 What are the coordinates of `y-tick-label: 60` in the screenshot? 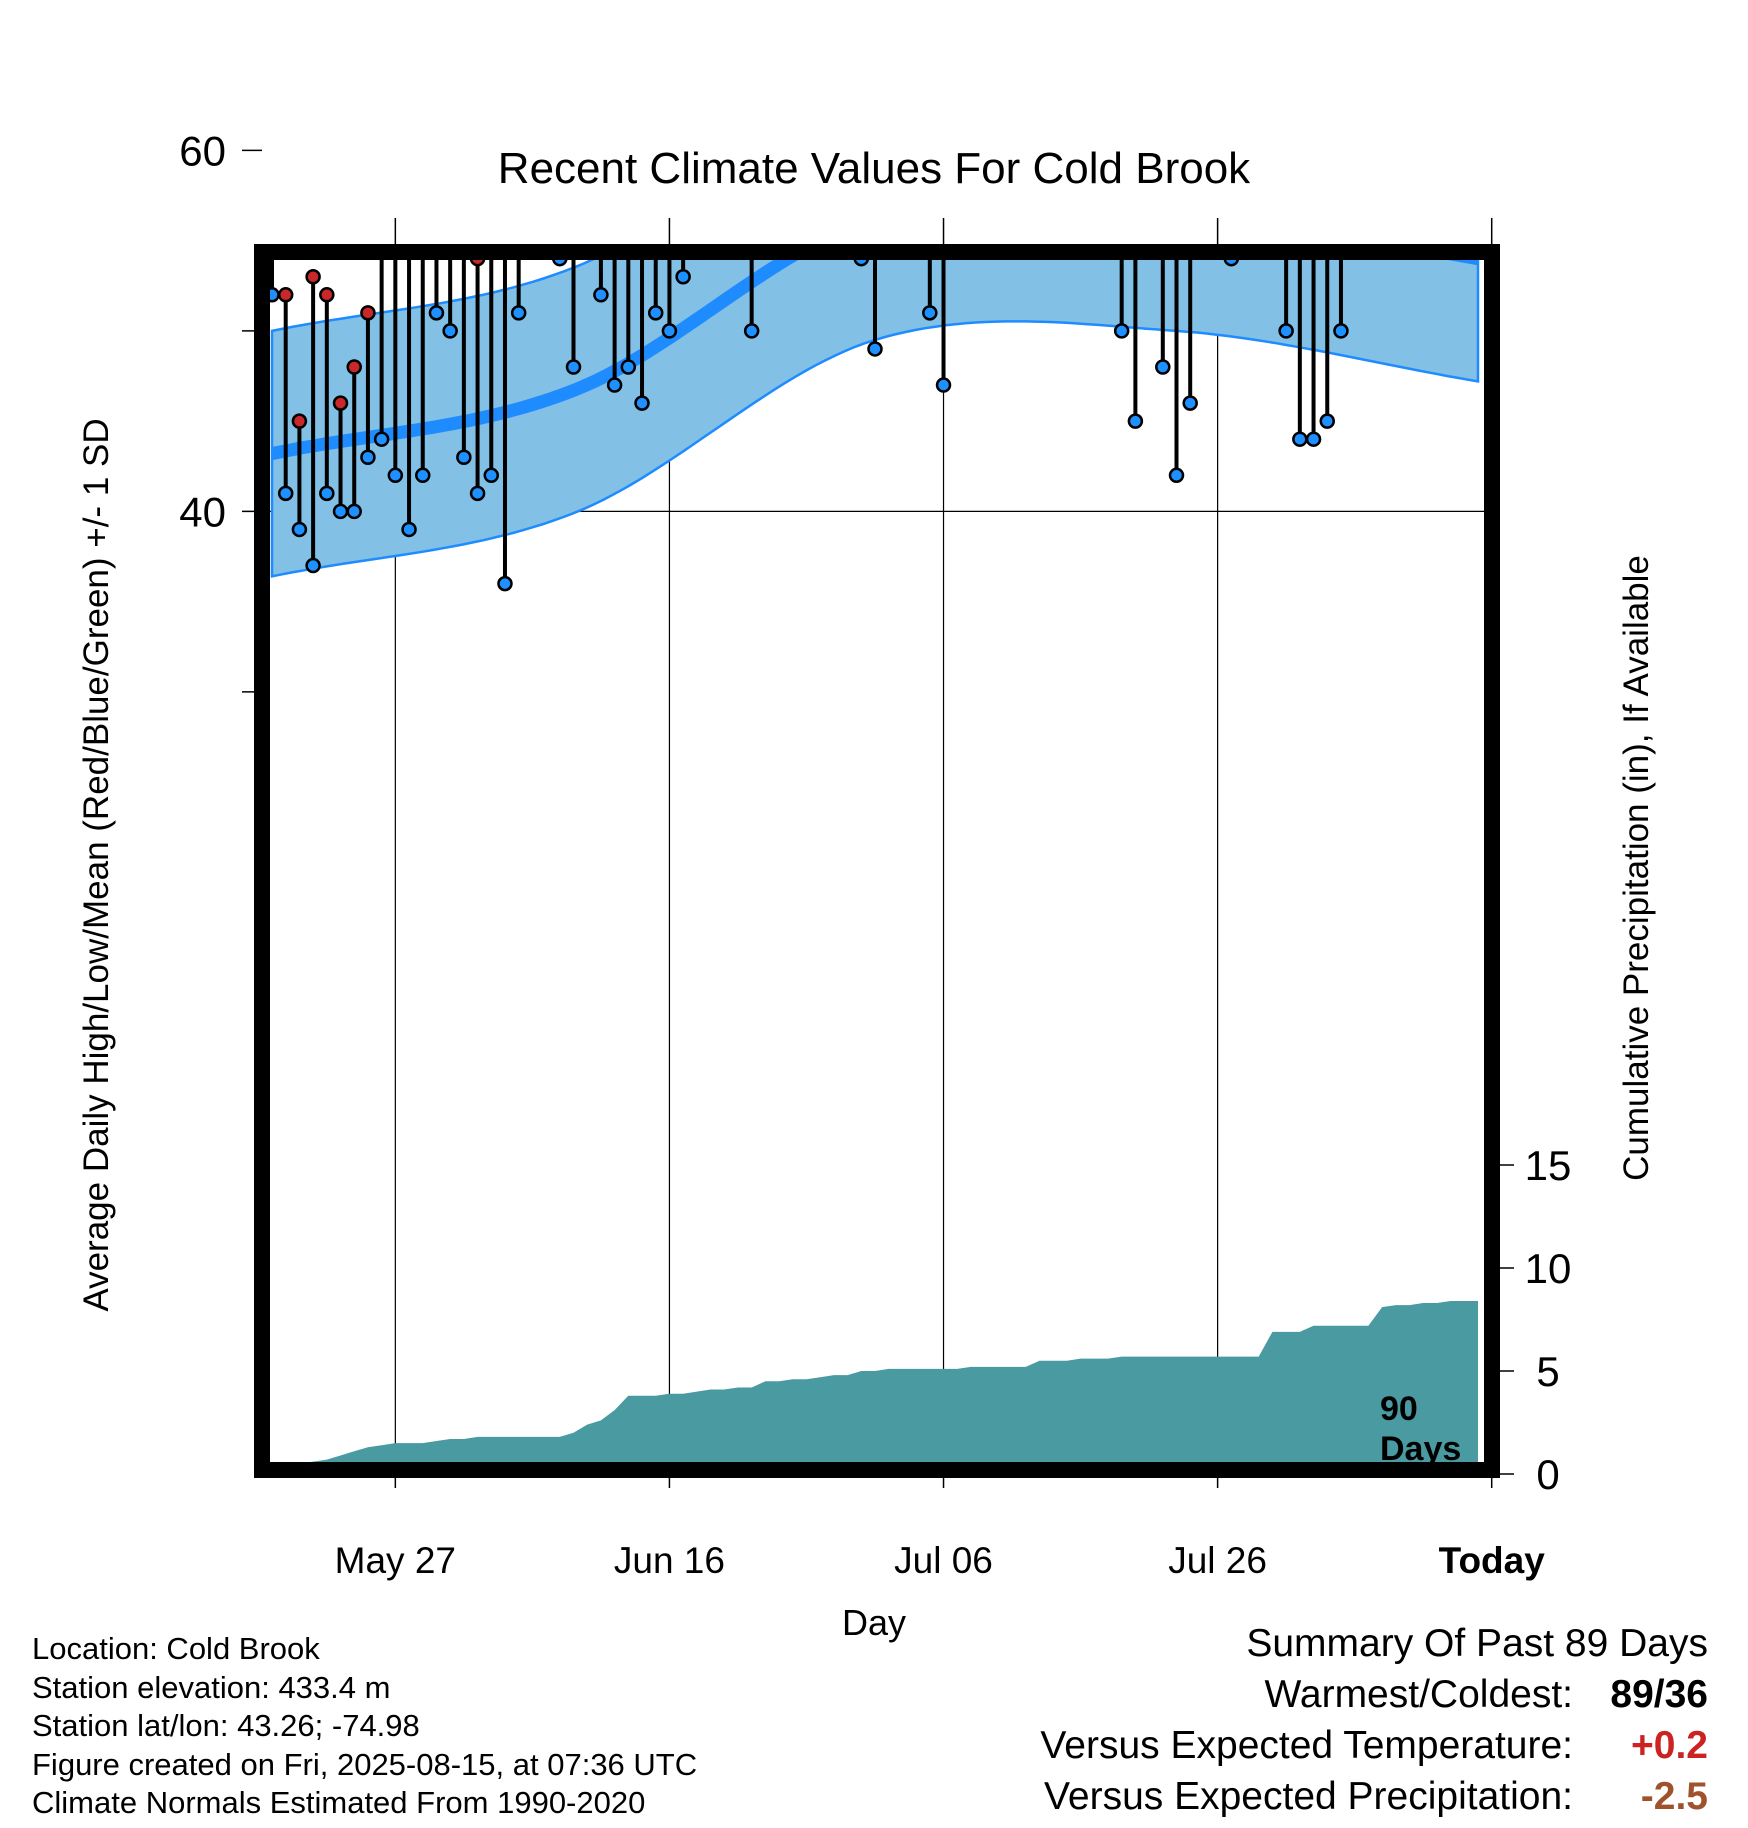 It's located at (202, 150).